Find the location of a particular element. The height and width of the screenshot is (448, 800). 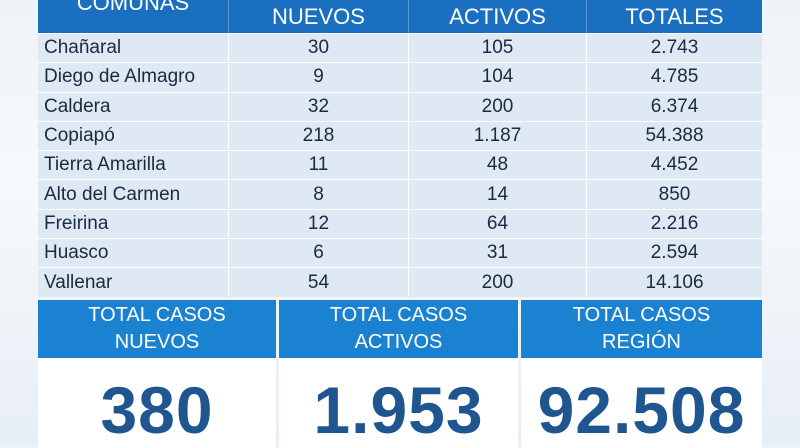

cell-totales: 850 is located at coordinates (674, 194).